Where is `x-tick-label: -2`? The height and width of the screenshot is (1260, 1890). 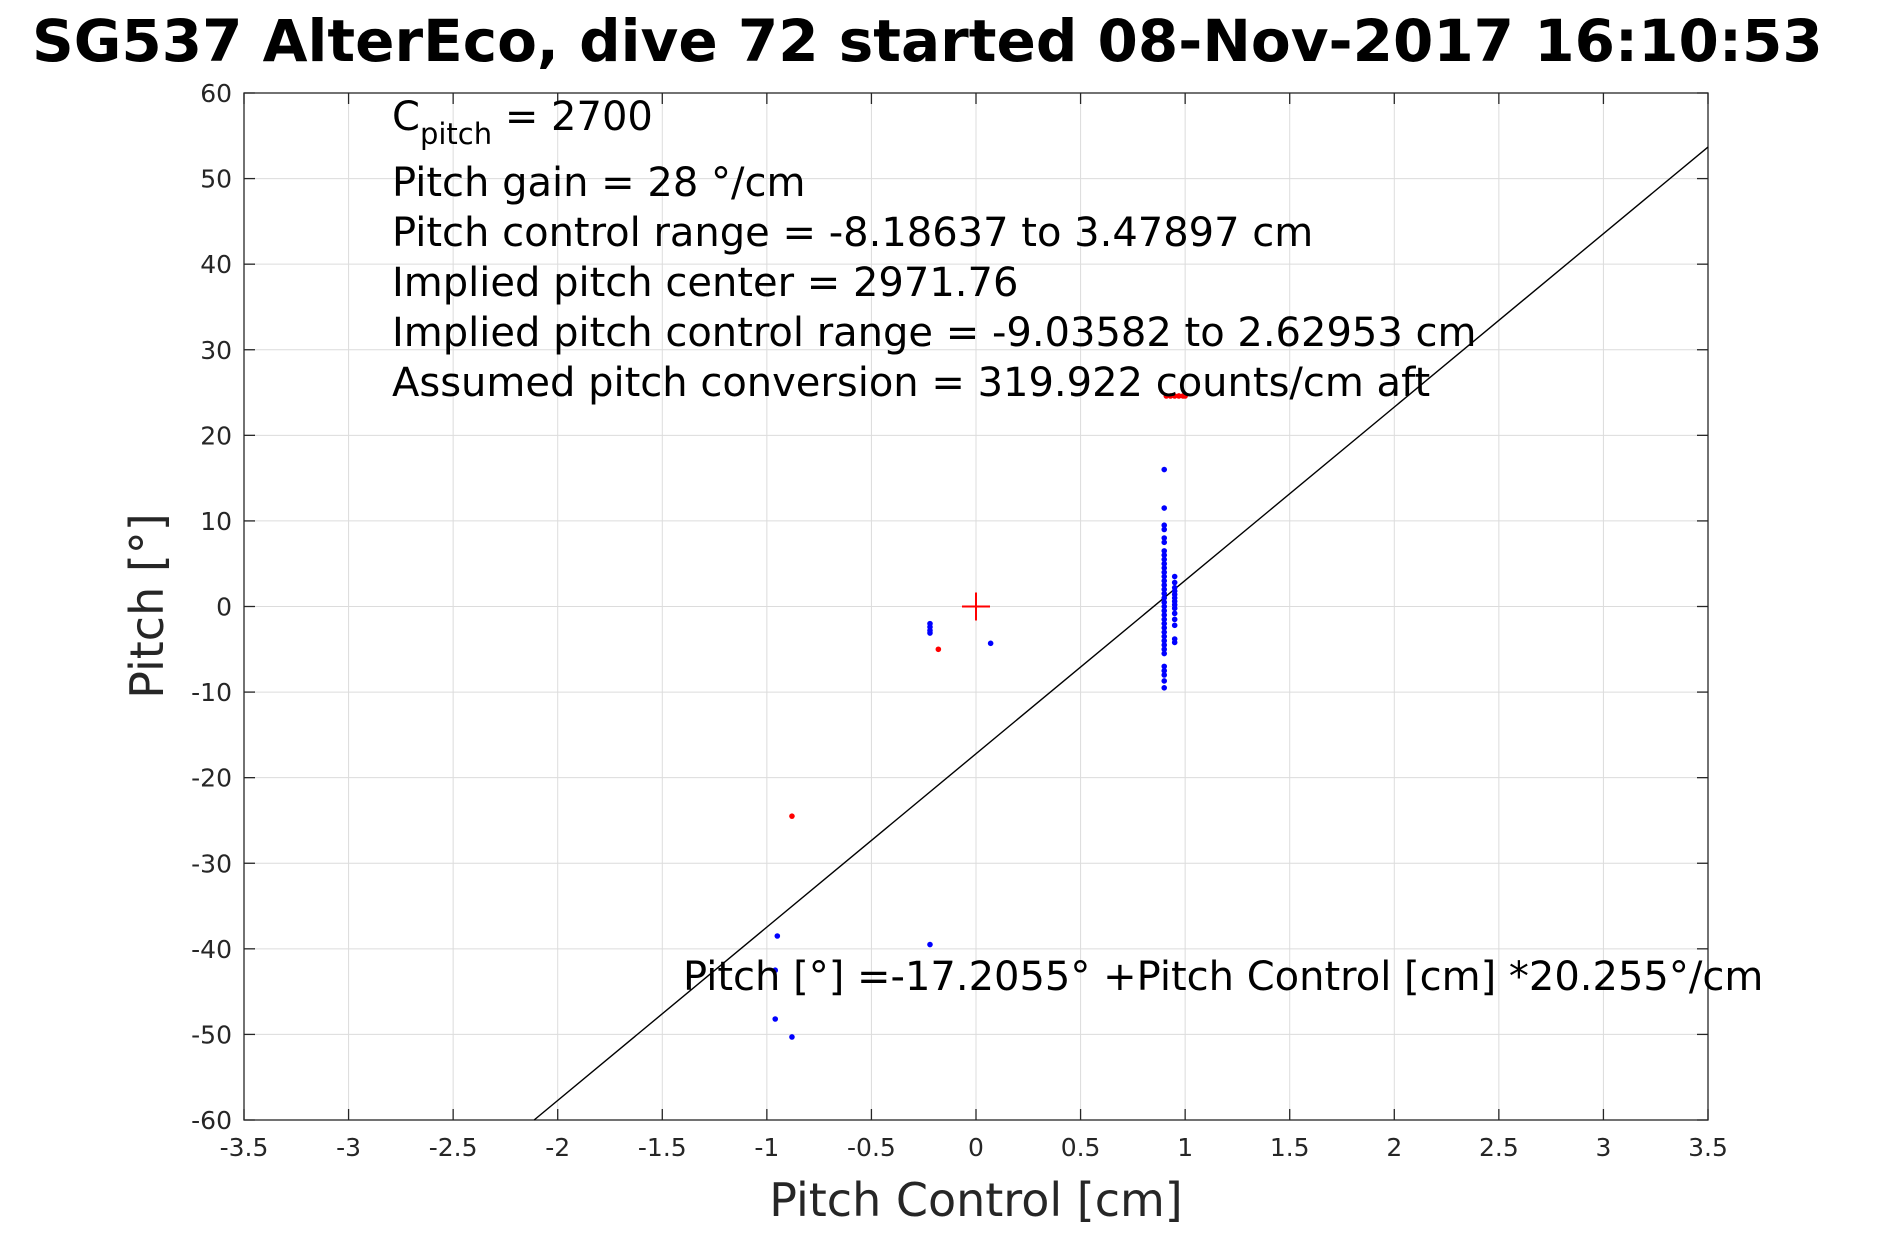
x-tick-label: -2 is located at coordinates (557, 1147).